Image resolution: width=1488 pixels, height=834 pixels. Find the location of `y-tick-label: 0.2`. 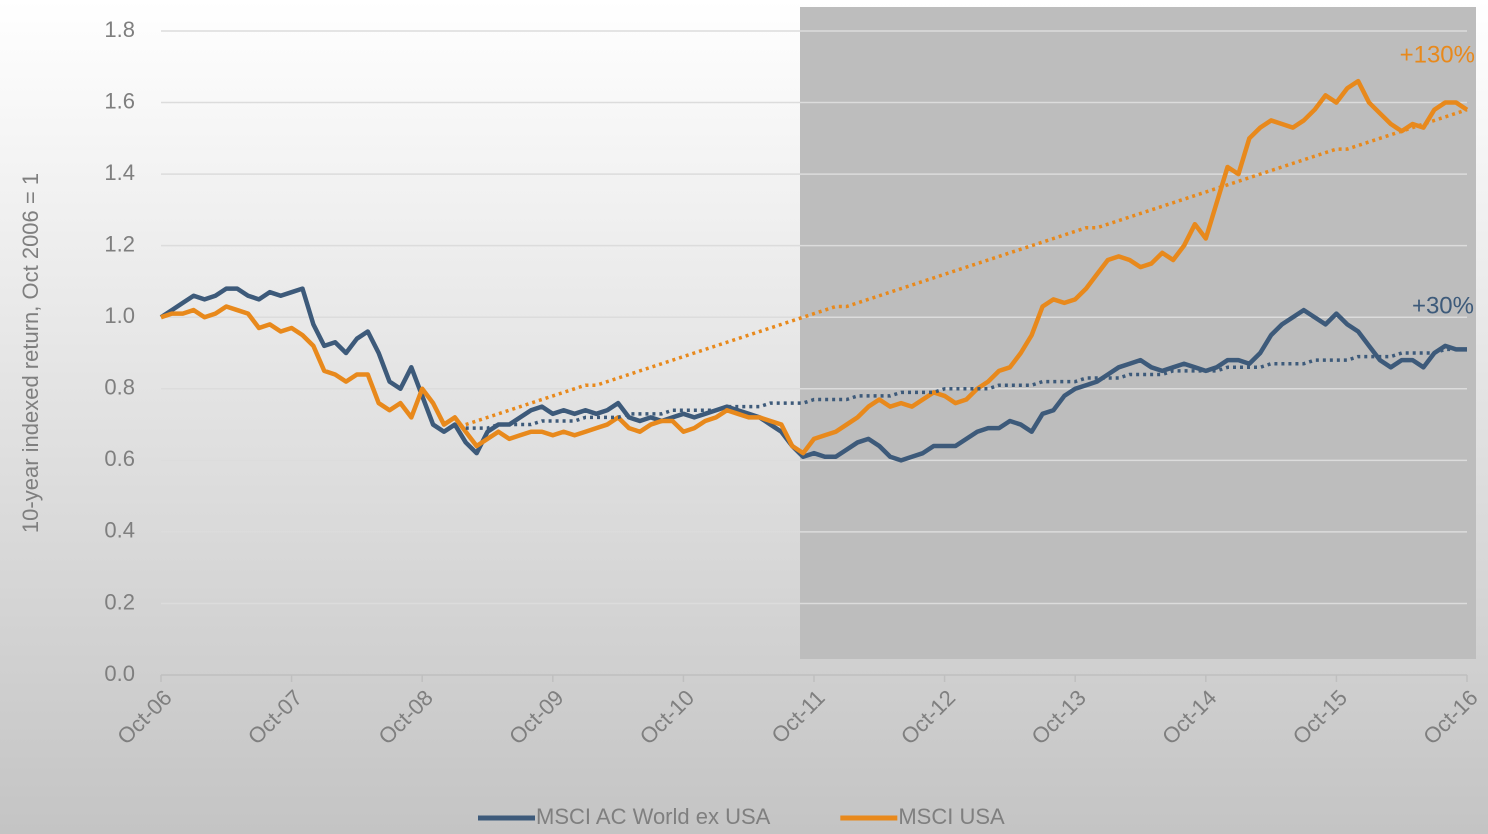

y-tick-label: 0.2 is located at coordinates (119, 601).